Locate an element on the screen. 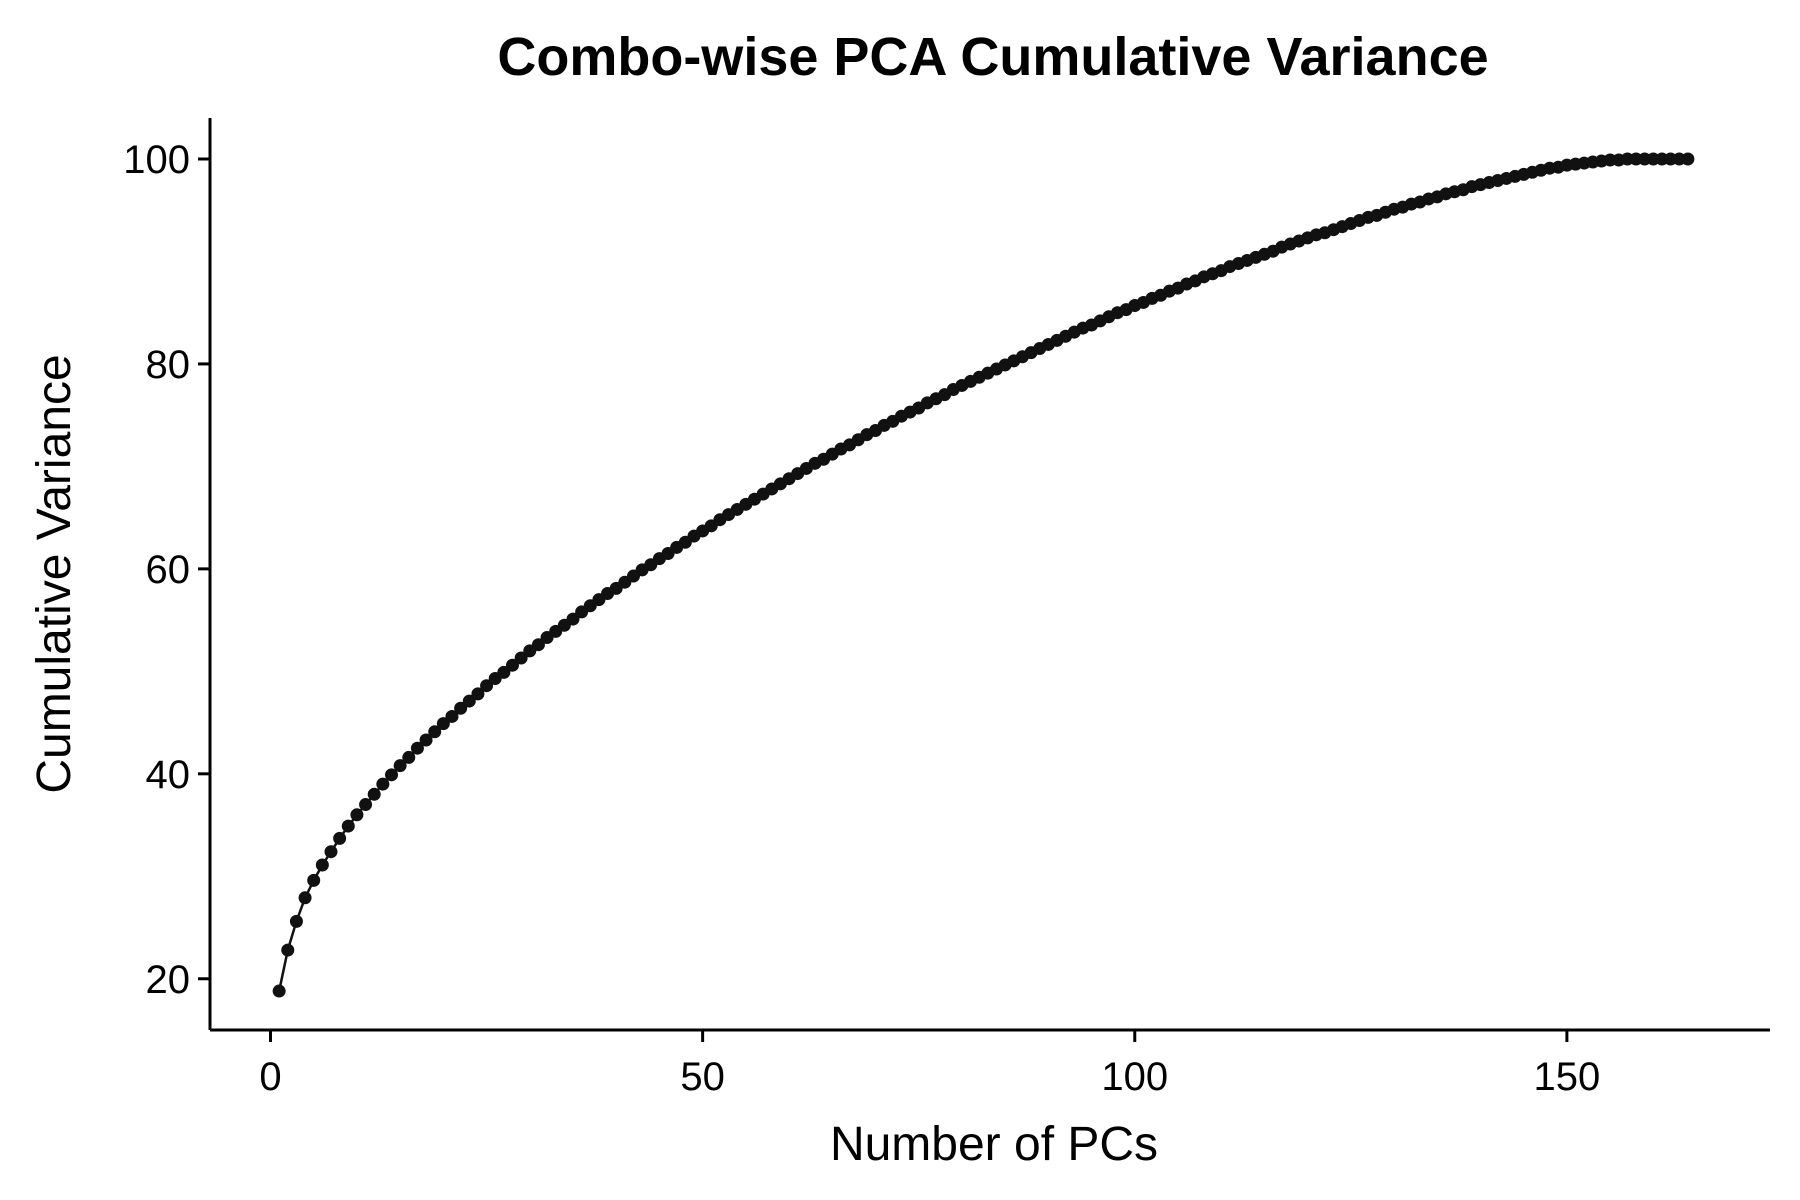 Image resolution: width=1800 pixels, height=1200 pixels. x-tick-label: 100 is located at coordinates (1134, 1077).